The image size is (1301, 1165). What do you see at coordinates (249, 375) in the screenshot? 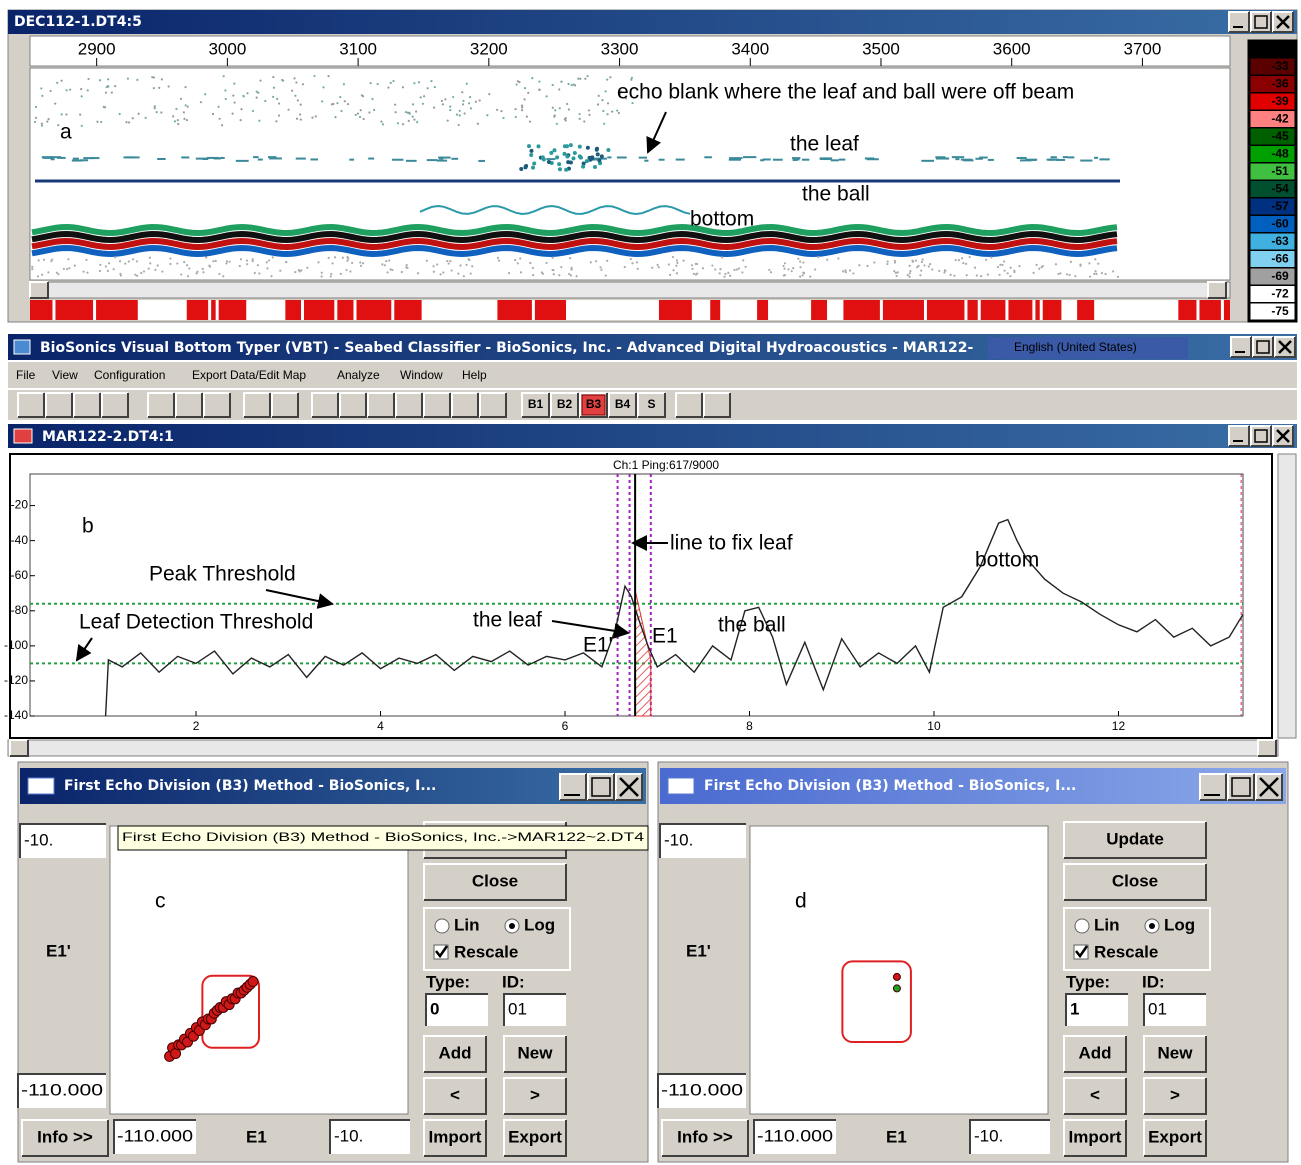
I see `menu-item: Export Data/Edit Map` at bounding box center [249, 375].